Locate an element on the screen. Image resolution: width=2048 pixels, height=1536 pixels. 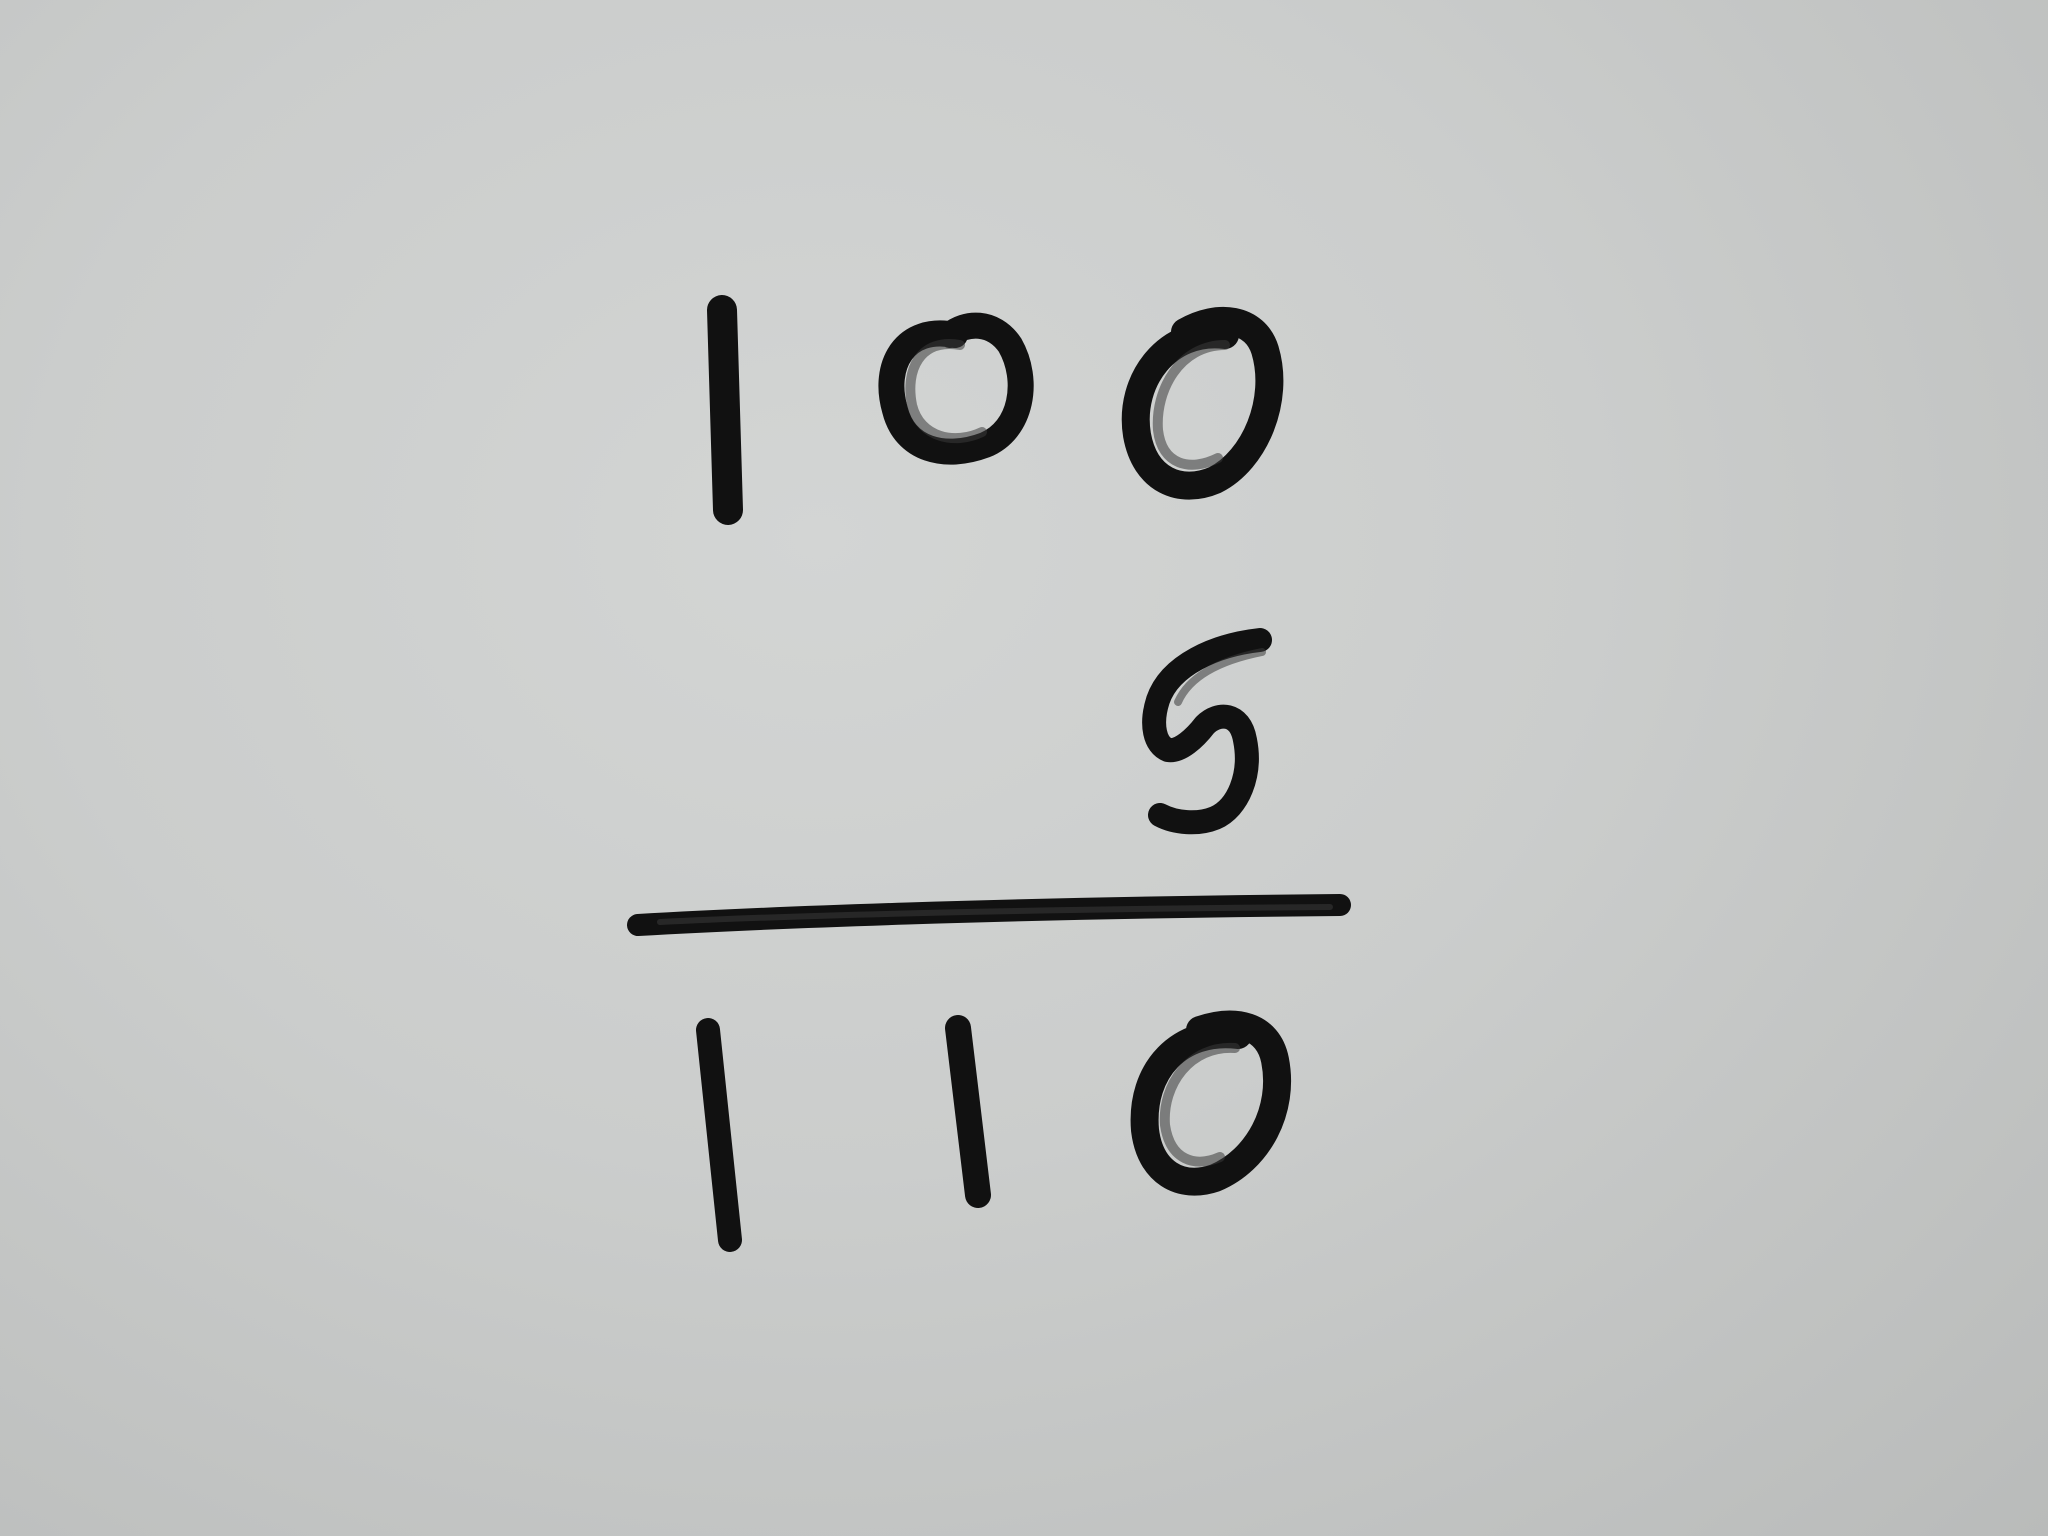
addend-1-digits is located at coordinates (995, 410).